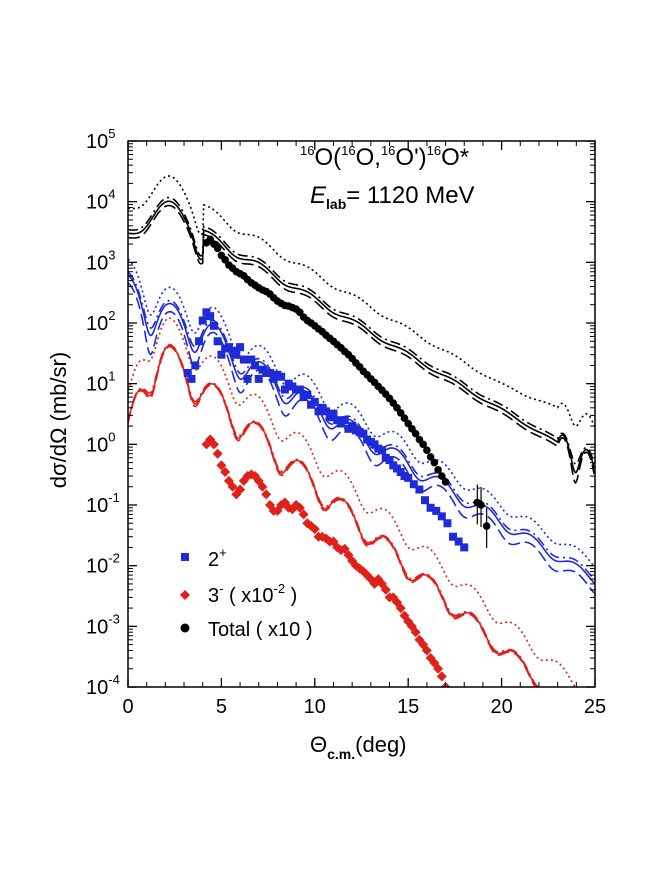  Describe the element at coordinates (185, 628) in the screenshot. I see `legend-marker-total` at that location.